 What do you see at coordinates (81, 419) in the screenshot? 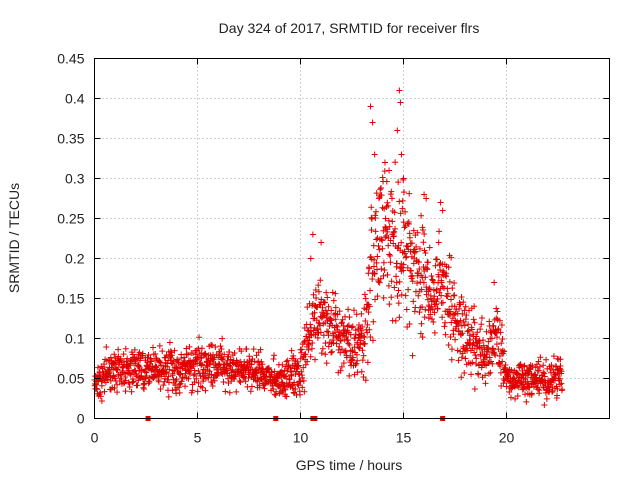
I see `y-tick-label: 0` at bounding box center [81, 419].